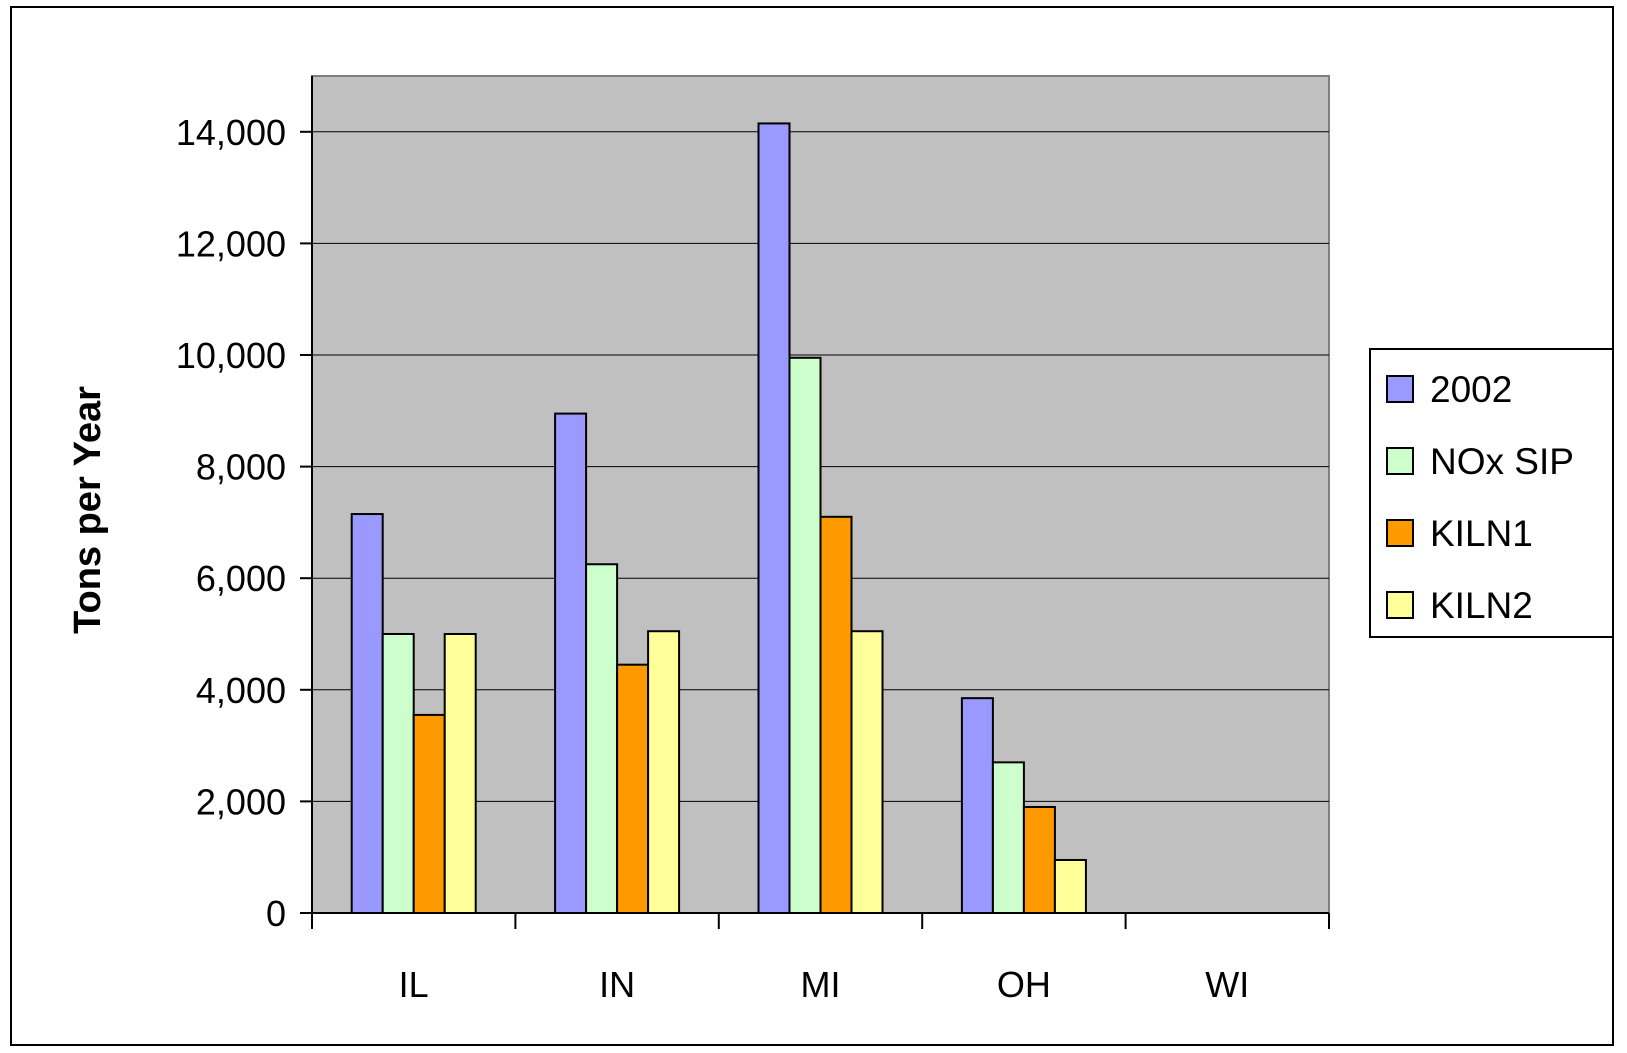 This screenshot has height=1053, width=1627. What do you see at coordinates (460, 773) in the screenshot?
I see `bar-il-kiln2` at bounding box center [460, 773].